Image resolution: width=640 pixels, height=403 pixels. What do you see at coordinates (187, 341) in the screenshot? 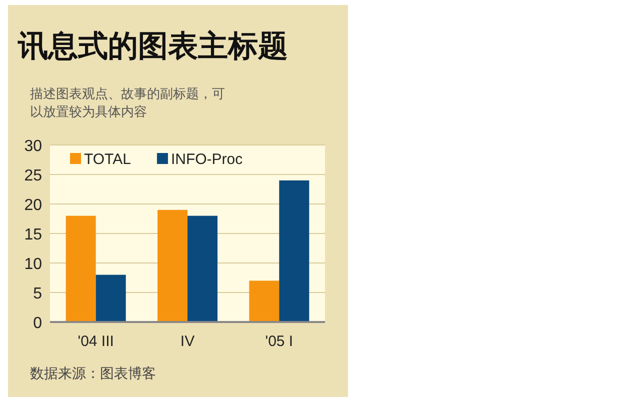
I see `x-tick-label: IV` at bounding box center [187, 341].